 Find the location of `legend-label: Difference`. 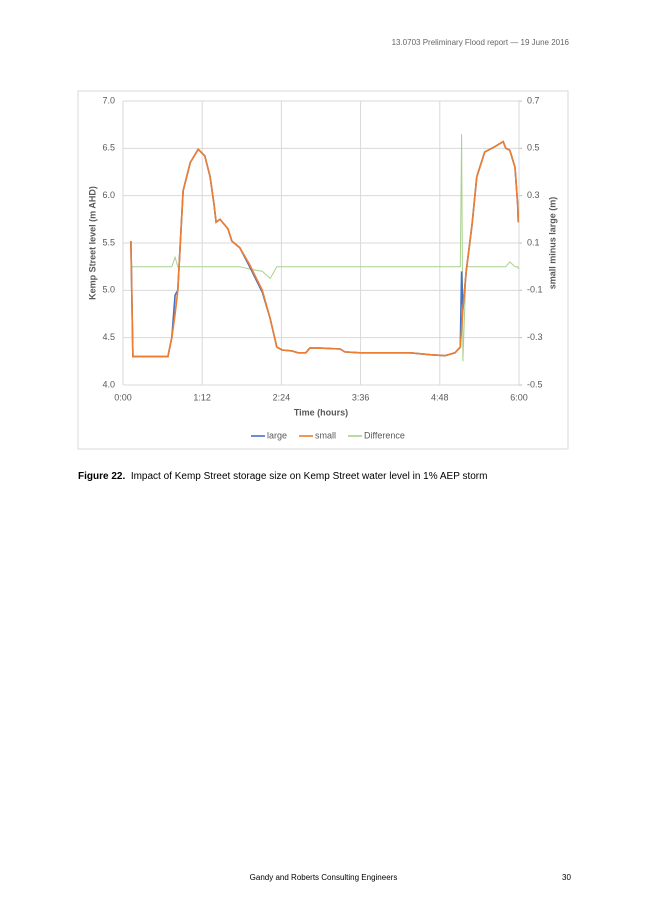

legend-label: Difference is located at coordinates (384, 435).